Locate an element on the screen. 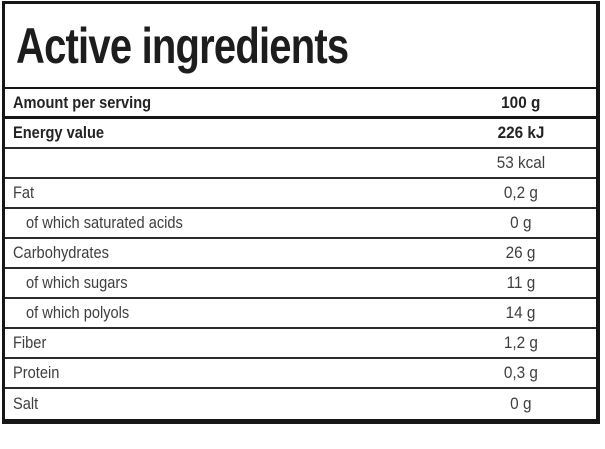 This screenshot has width=605, height=449. row-sugars: of which sugars 11 g is located at coordinates (300, 284).